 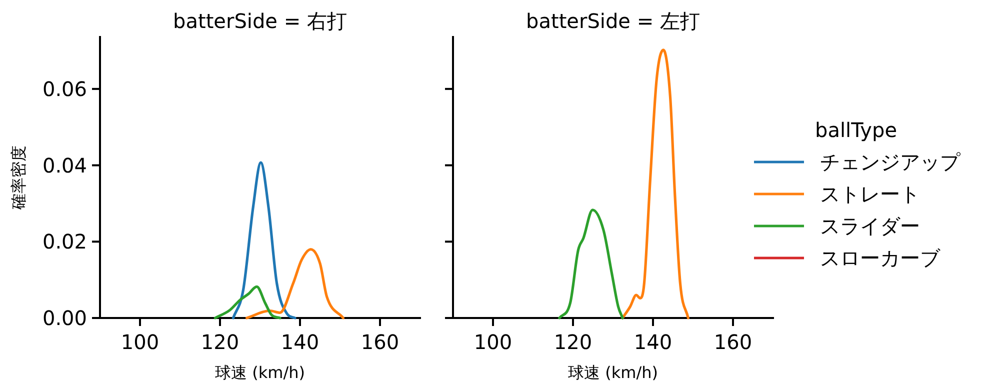 What do you see at coordinates (880, 258) in the screenshot?
I see `legend-label: スローカーブ` at bounding box center [880, 258].